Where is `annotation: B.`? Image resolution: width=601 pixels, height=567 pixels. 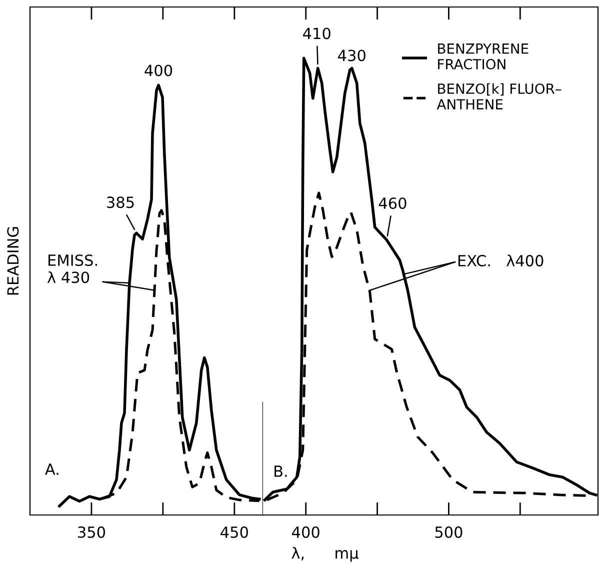
annotation: B. is located at coordinates (280, 471).